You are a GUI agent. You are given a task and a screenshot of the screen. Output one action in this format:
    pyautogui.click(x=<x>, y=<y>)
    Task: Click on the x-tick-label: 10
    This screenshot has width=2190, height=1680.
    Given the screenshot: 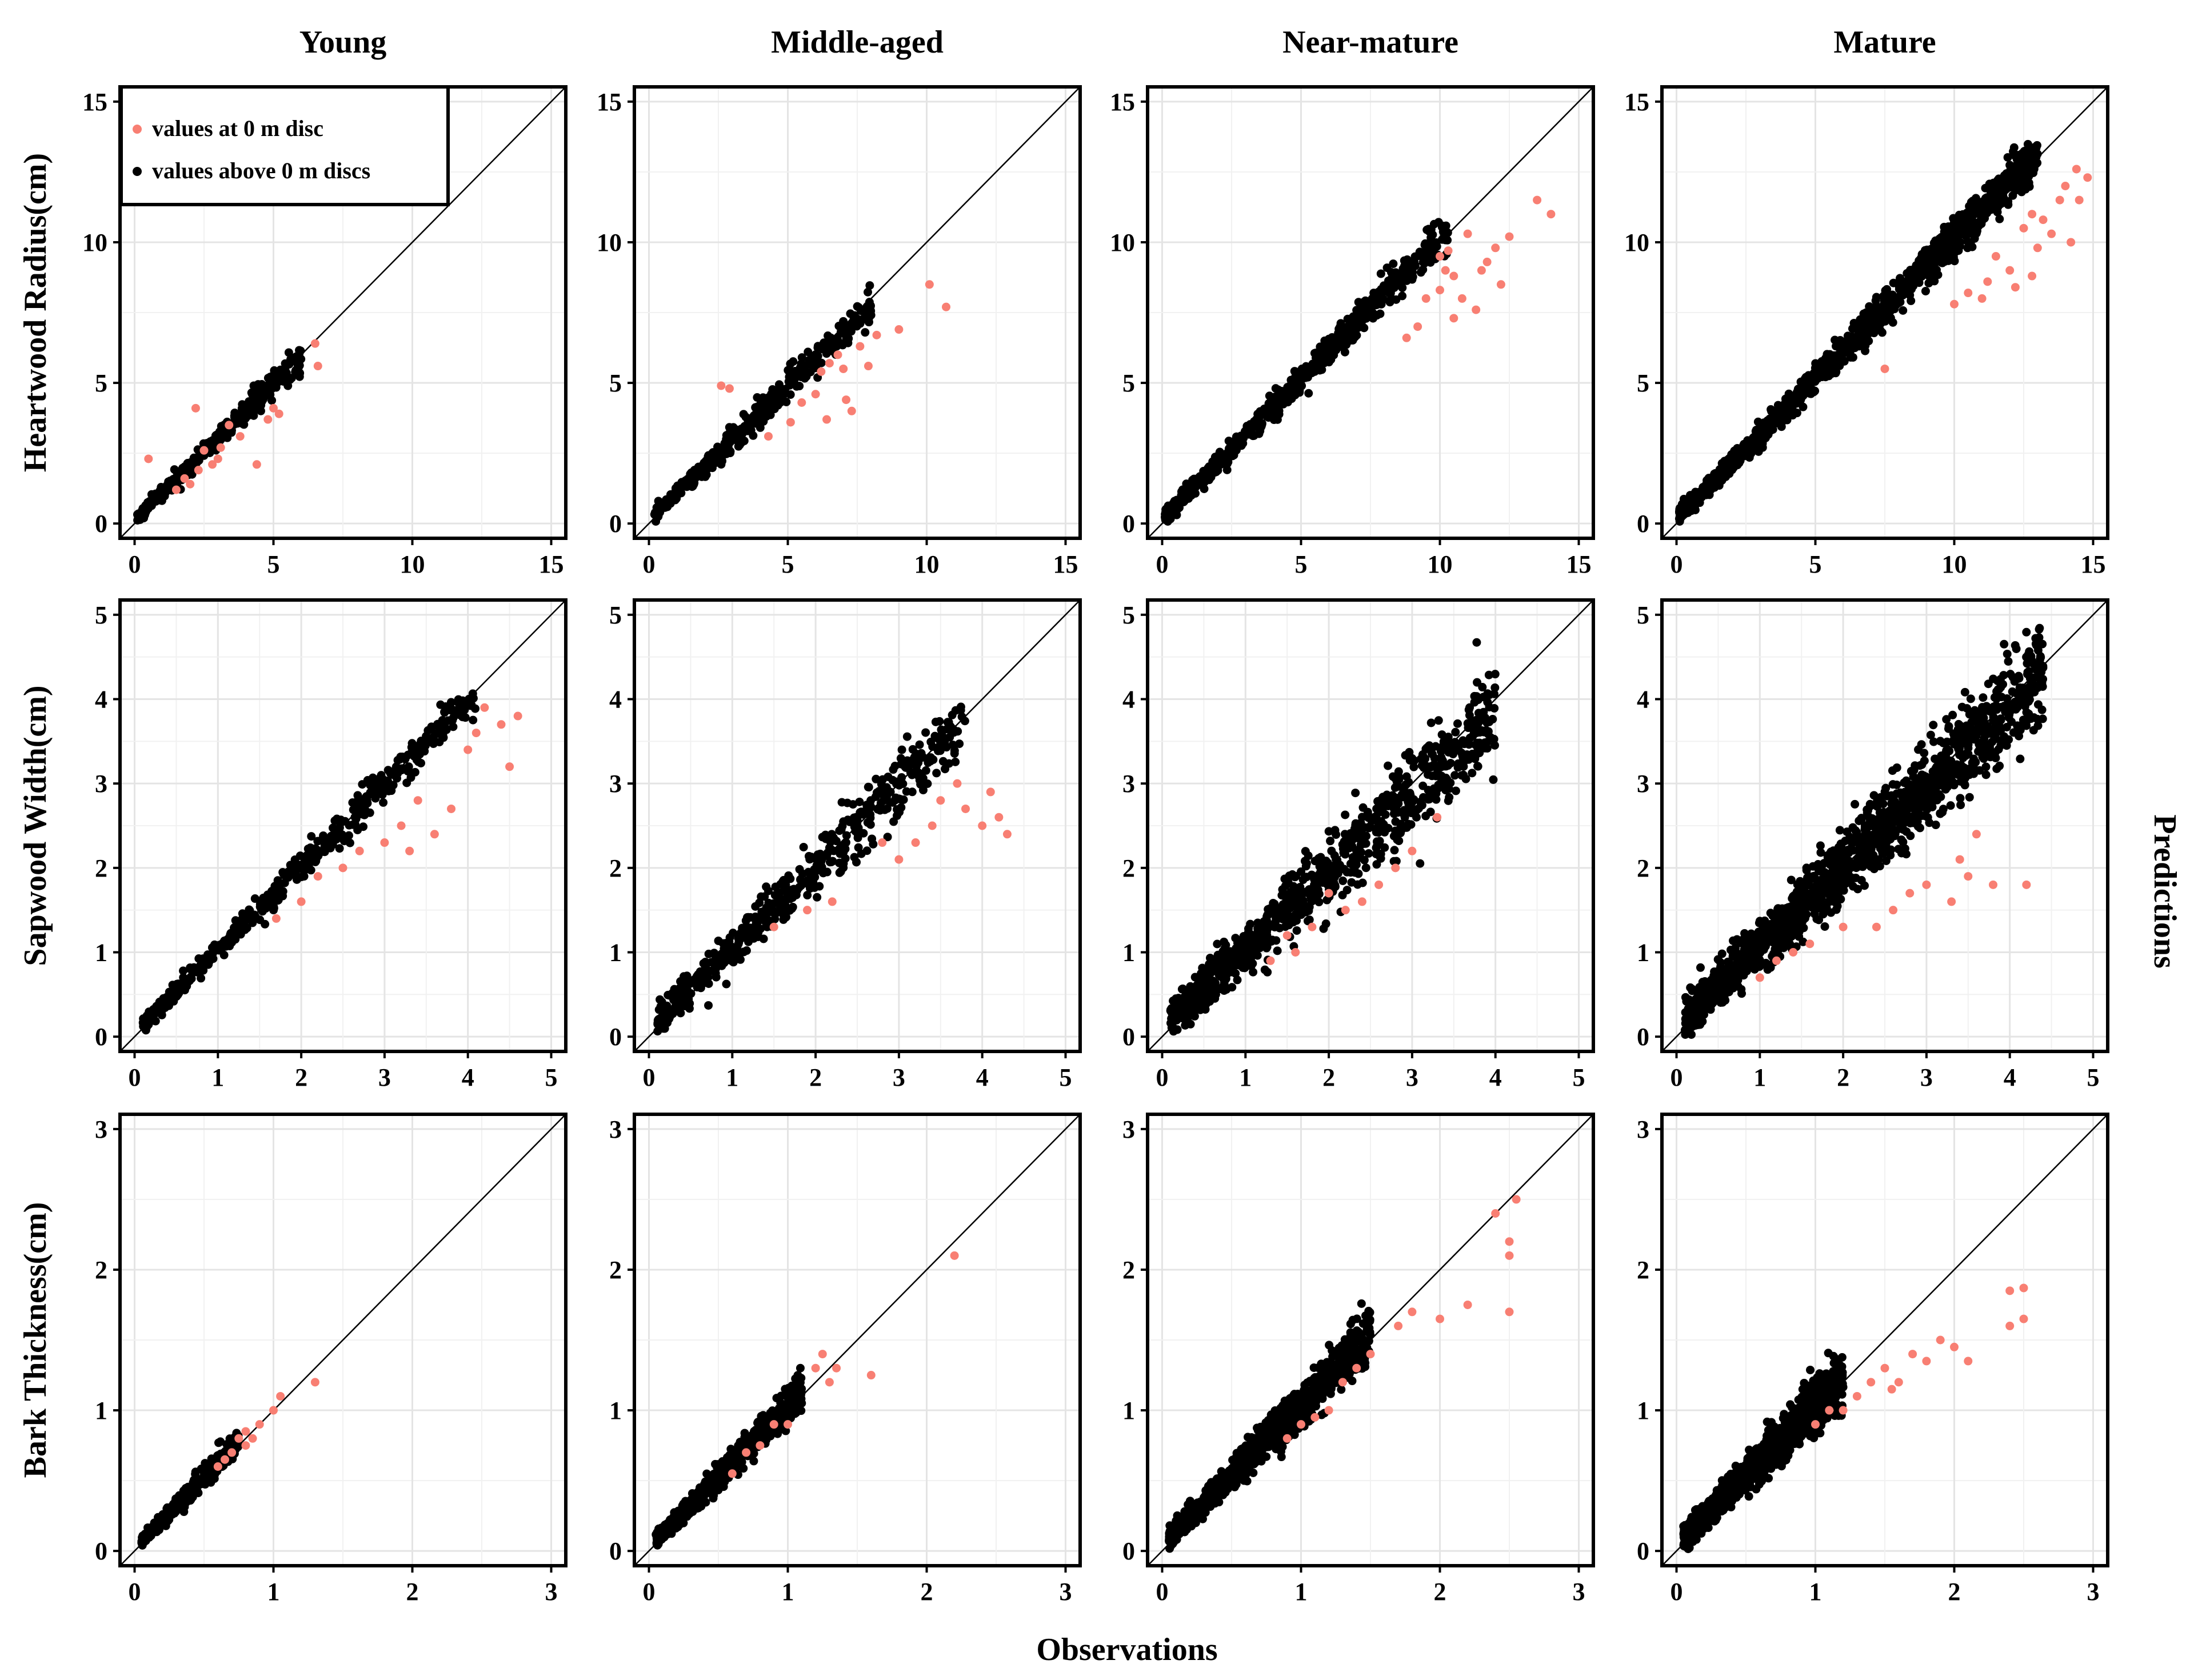 What is the action you would take?
    pyautogui.click(x=412, y=564)
    